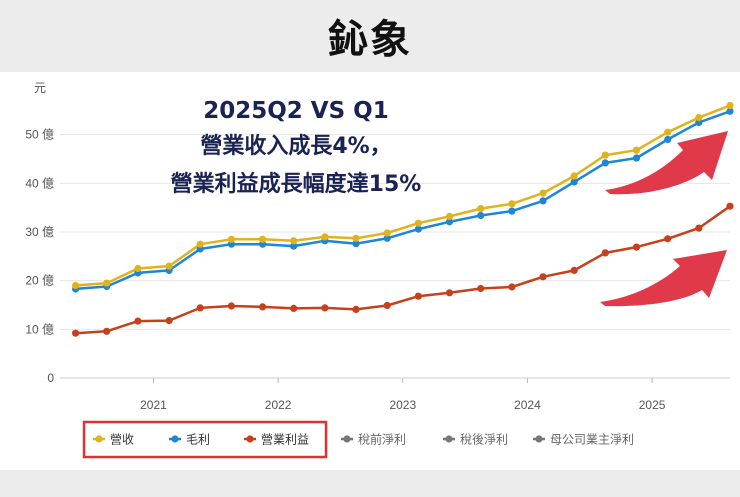 Image resolution: width=740 pixels, height=497 pixels. Describe the element at coordinates (278, 405) in the screenshot. I see `x-tick-label: 2022` at that location.